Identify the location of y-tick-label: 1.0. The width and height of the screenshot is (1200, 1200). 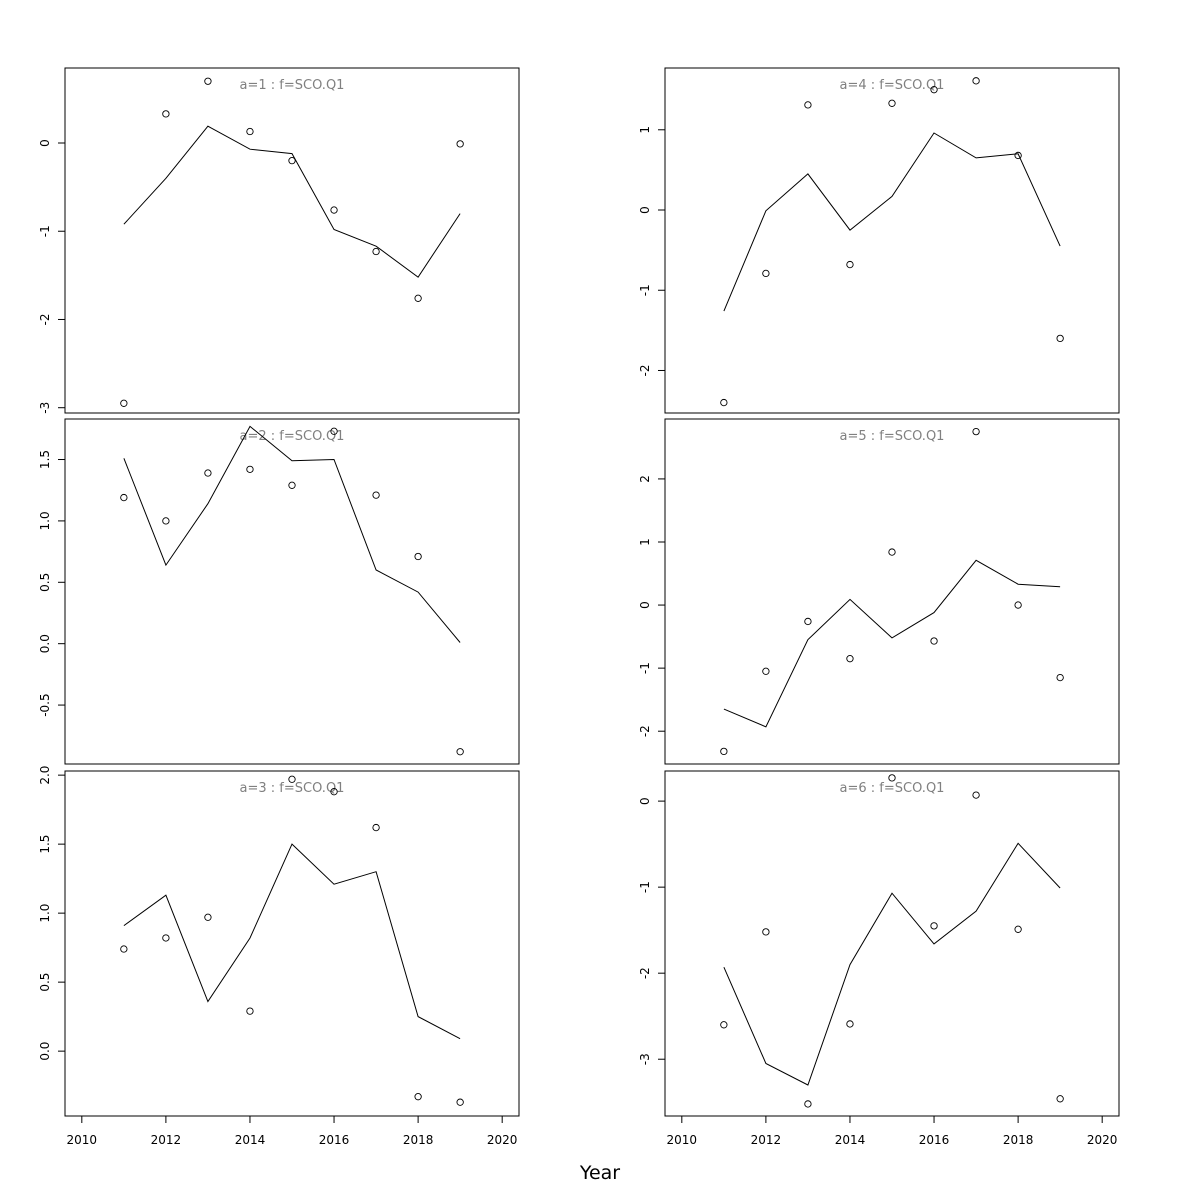
(45, 913).